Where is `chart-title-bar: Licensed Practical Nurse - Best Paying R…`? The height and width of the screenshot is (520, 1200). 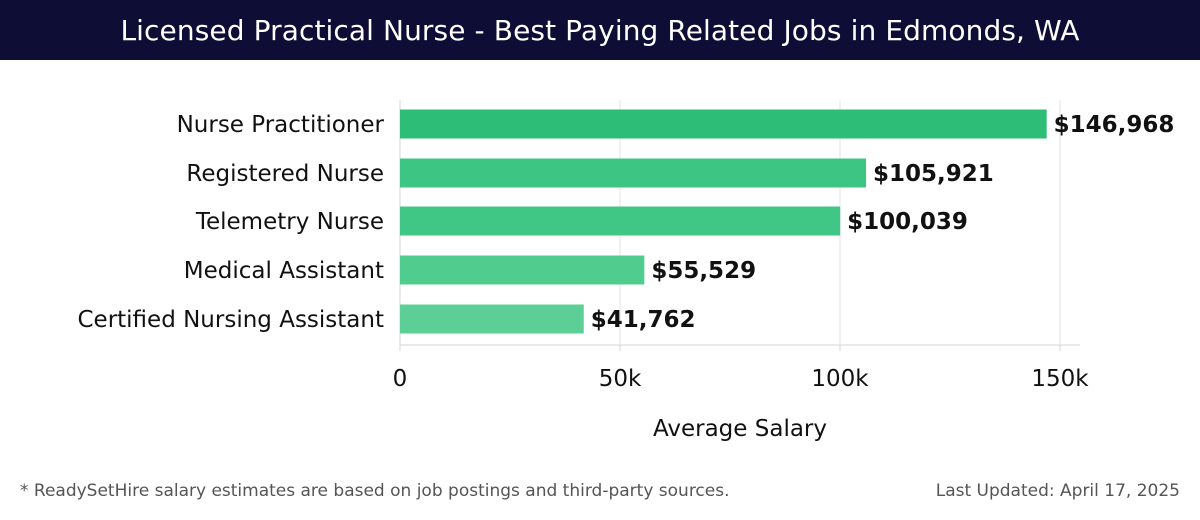 chart-title-bar: Licensed Practical Nurse - Best Paying R… is located at coordinates (600, 30).